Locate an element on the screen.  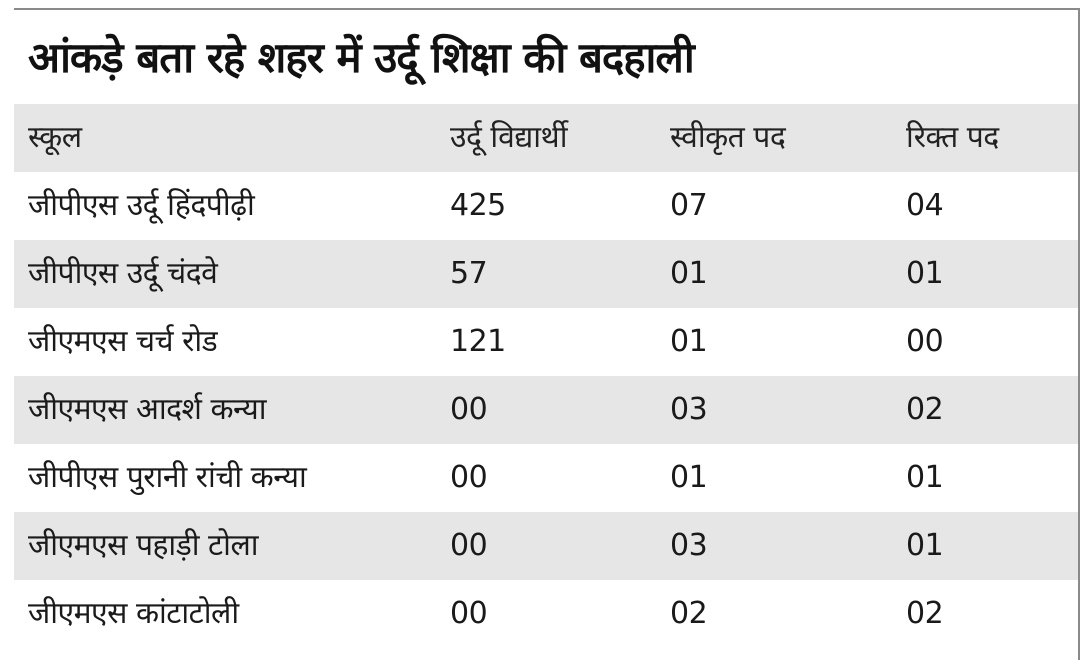
table-row: जीएमएस आदर्श कन्या 00 03 02 is located at coordinates (546, 410).